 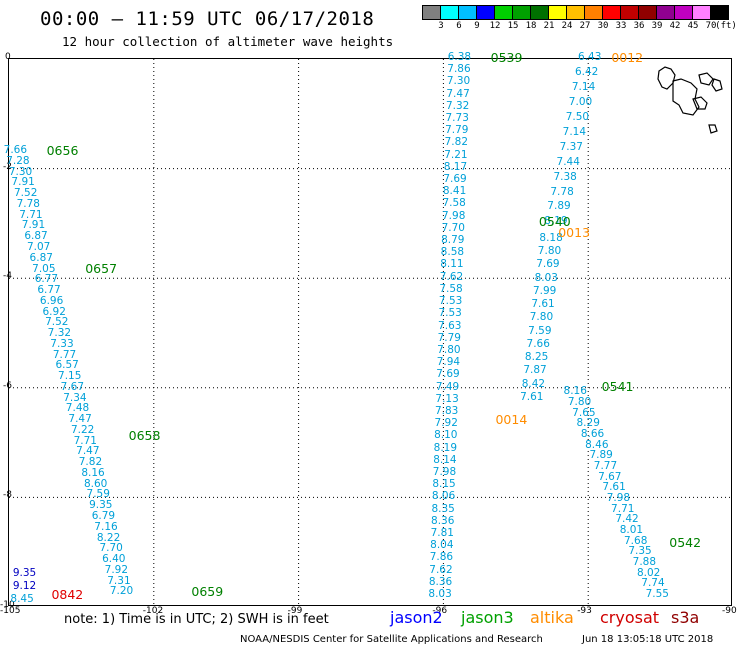 What do you see at coordinates (605, 465) in the screenshot?
I see `wave-height-value: 7.77` at bounding box center [605, 465].